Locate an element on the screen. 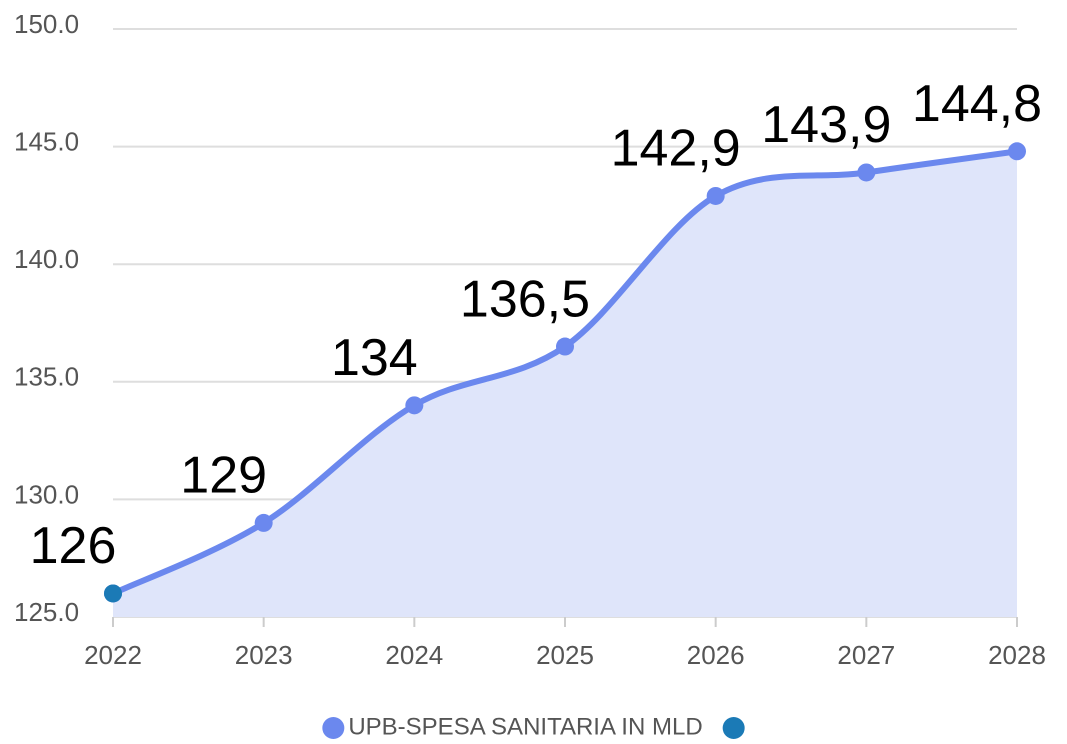 The height and width of the screenshot is (744, 1067). y-tick-label: 135.0 is located at coordinates (46, 377).